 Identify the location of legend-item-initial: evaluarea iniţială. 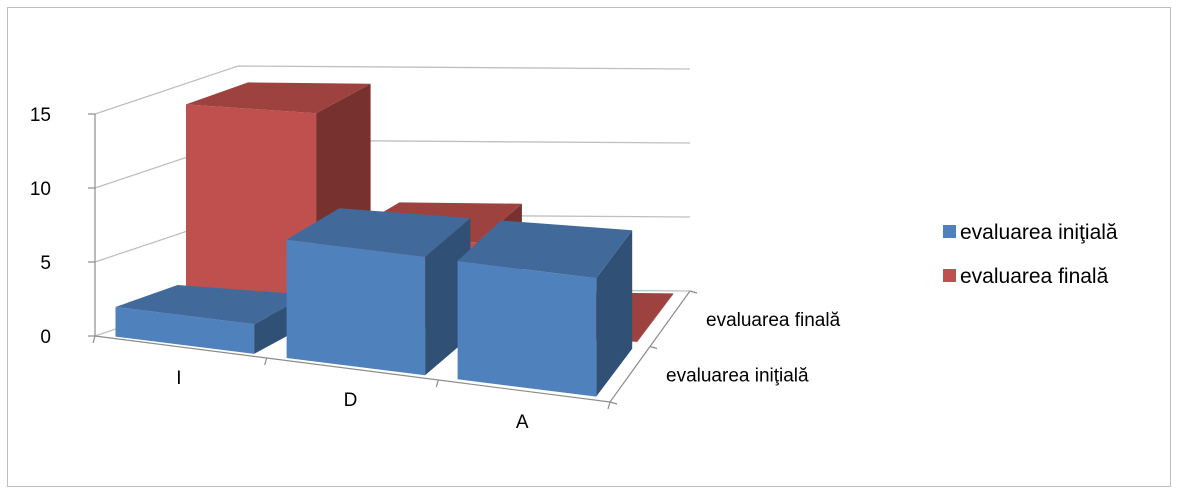
(1030, 232).